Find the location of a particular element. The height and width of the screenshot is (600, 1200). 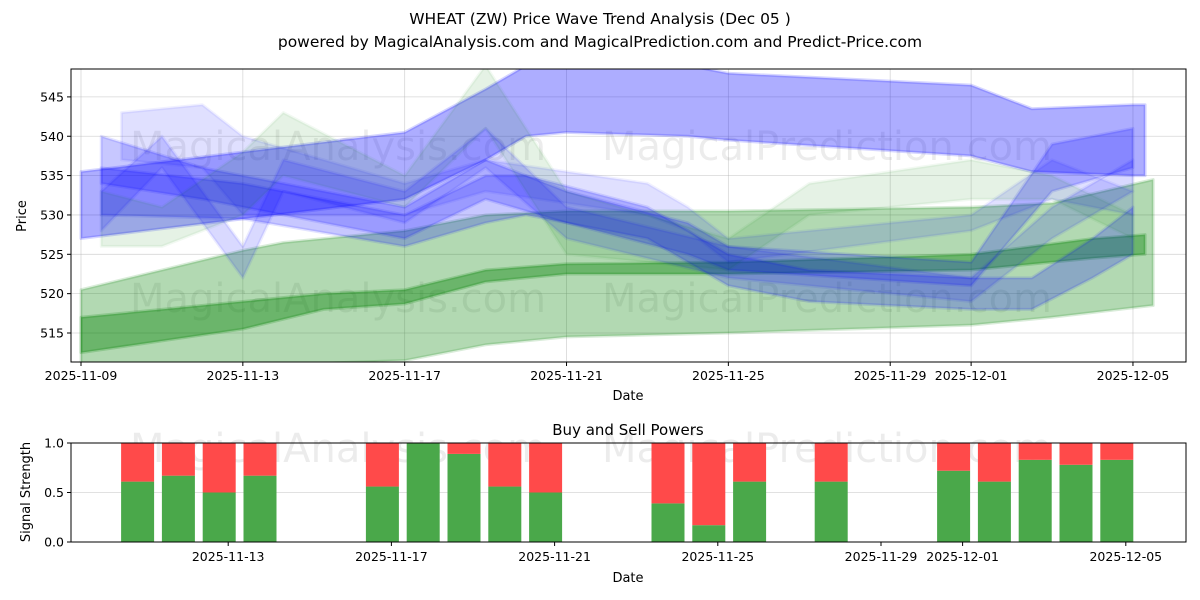

y-tick-label: 545 is located at coordinates (52, 96).